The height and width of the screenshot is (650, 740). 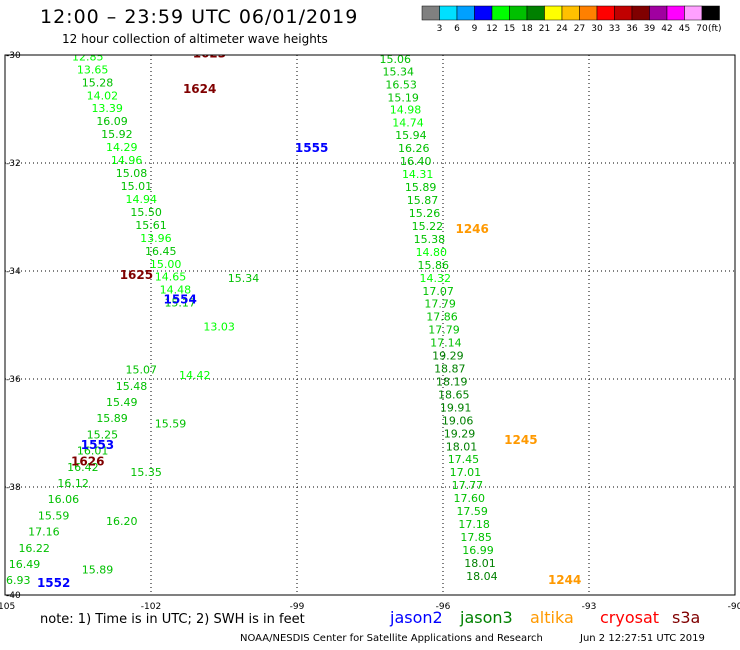 What do you see at coordinates (416, 161) in the screenshot?
I see `swh-value-label: 16.40` at bounding box center [416, 161].